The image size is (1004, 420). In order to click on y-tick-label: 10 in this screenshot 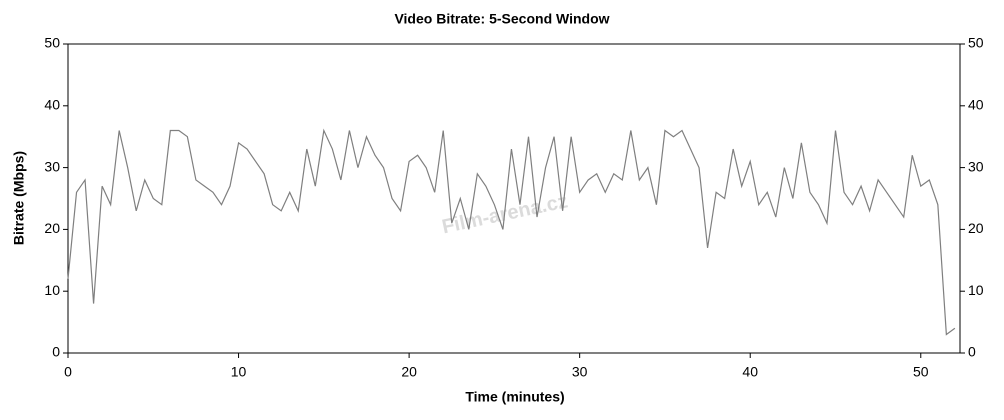, I will do `click(52, 290)`.